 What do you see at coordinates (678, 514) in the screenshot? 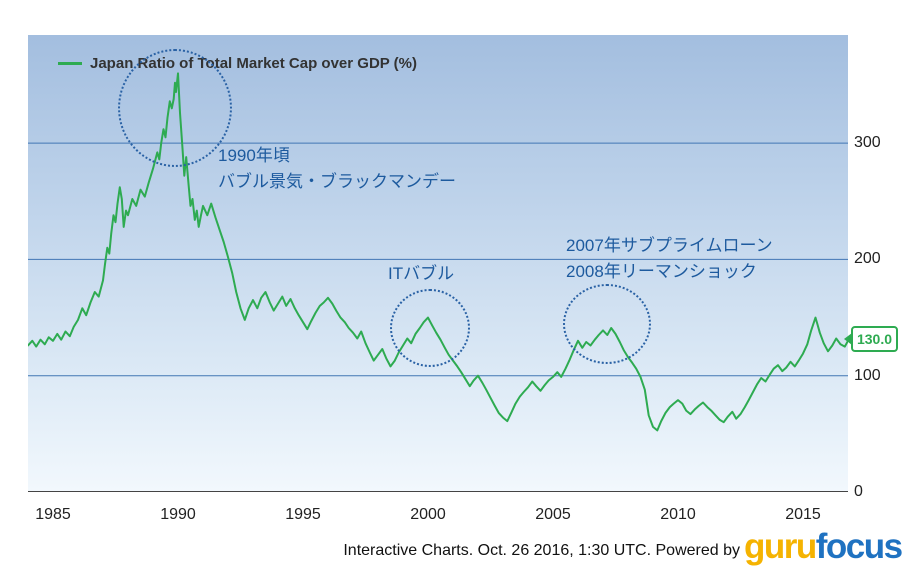
I see `x-axis-label: 2010` at bounding box center [678, 514].